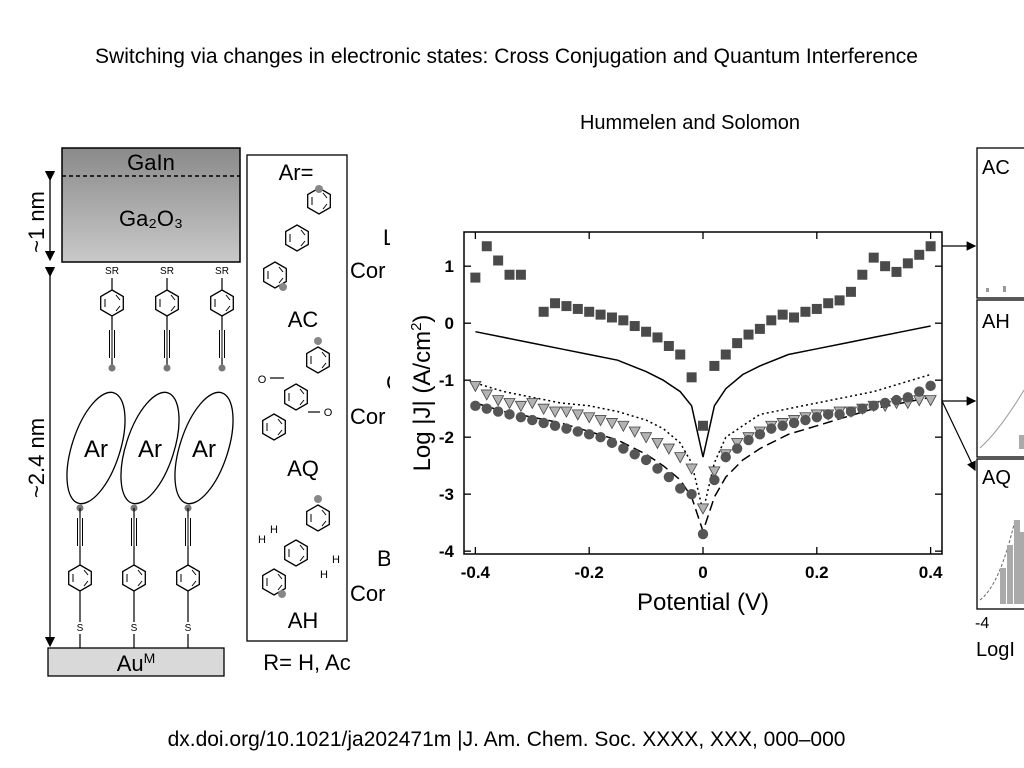 Image resolution: width=1024 pixels, height=768 pixels. What do you see at coordinates (447, 551) in the screenshot?
I see `y-tick-label: -4` at bounding box center [447, 551].